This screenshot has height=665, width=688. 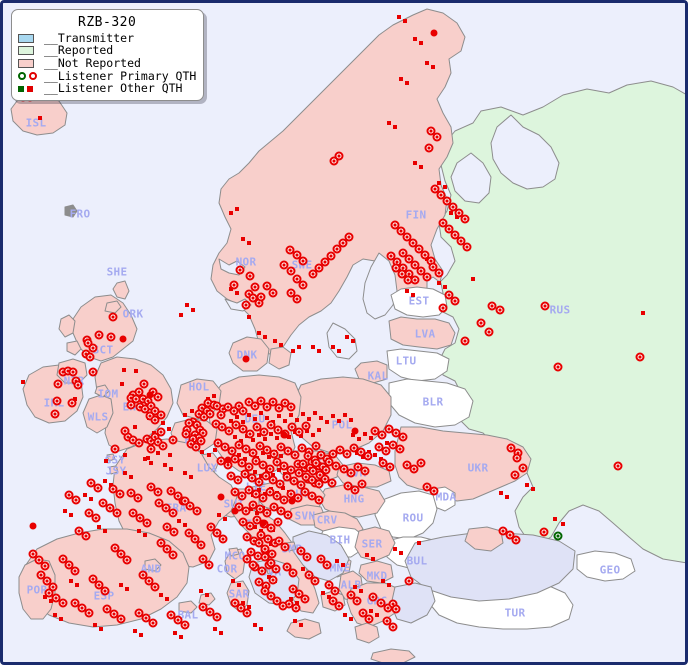 What do you see at coordinates (107, 22) in the screenshot?
I see `legend-title: RZB-320` at bounding box center [107, 22].